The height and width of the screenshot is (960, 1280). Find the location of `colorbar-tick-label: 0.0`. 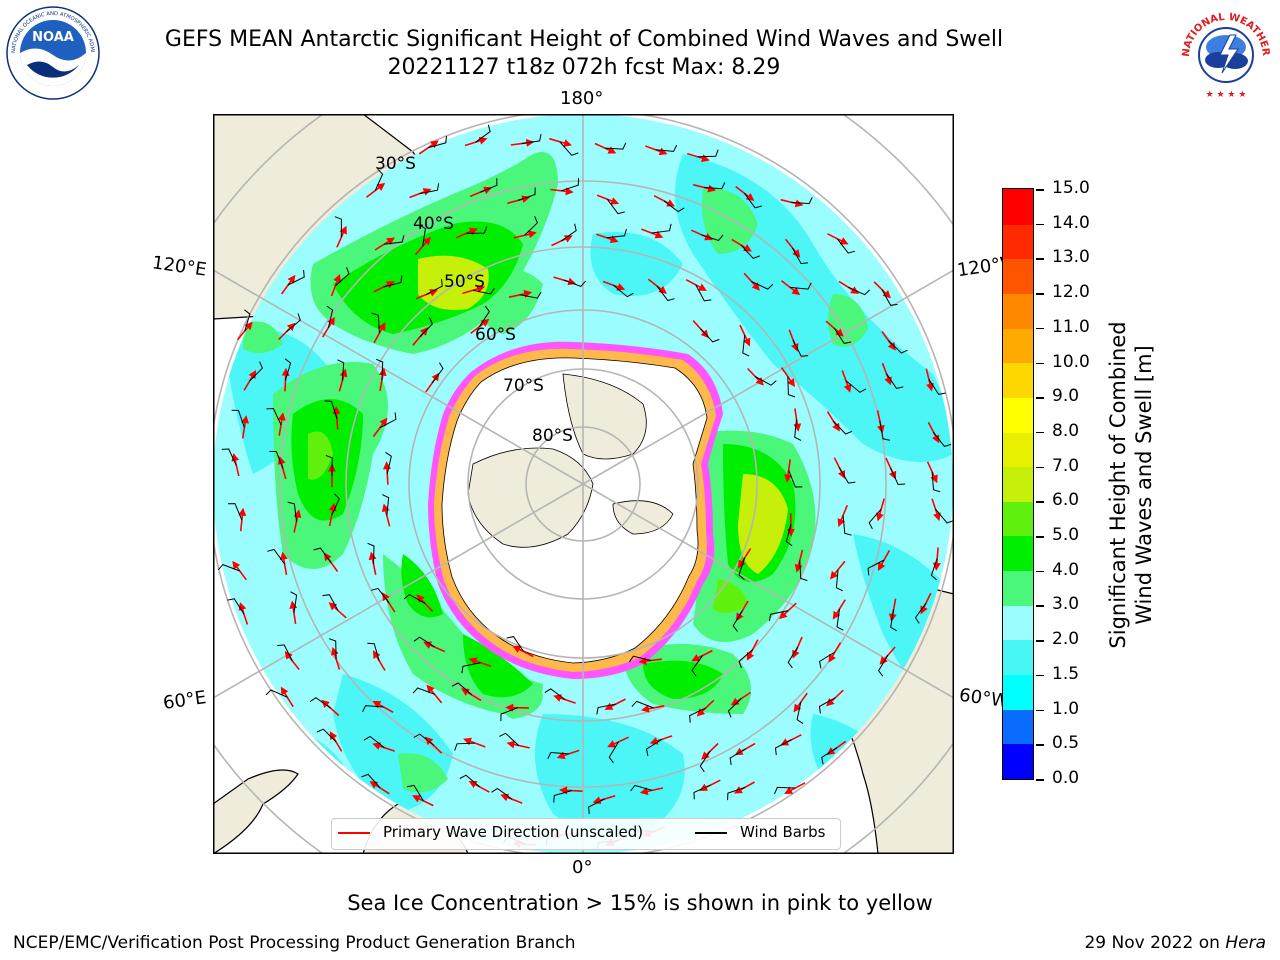

colorbar-tick-label: 0.0 is located at coordinates (1066, 778).